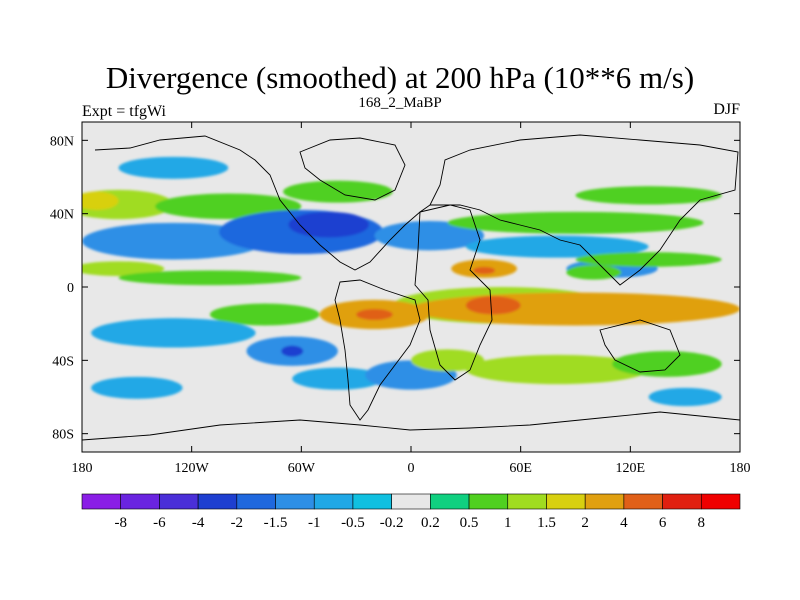 Image resolution: width=800 pixels, height=600 pixels. Describe the element at coordinates (631, 468) in the screenshot. I see `x-tick-label: 120E` at that location.